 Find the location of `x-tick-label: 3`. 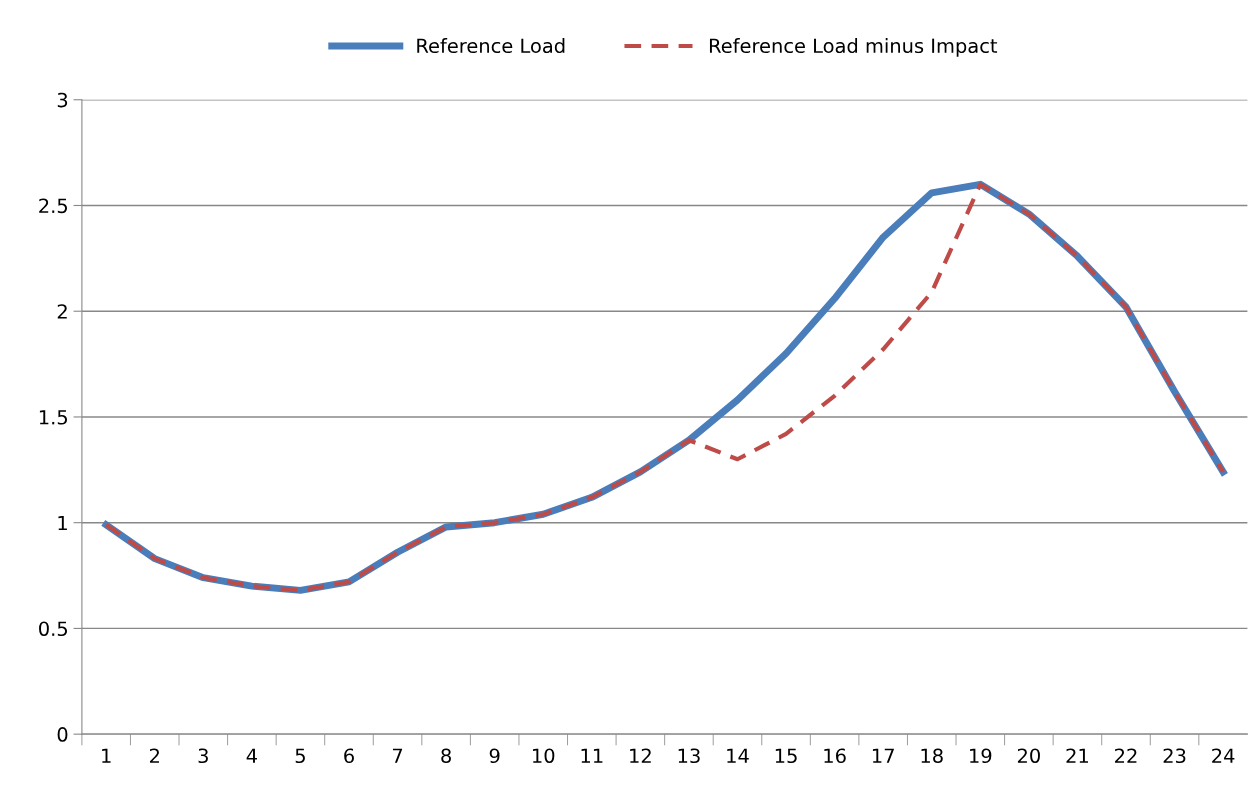

x-tick-label: 3 is located at coordinates (203, 756).